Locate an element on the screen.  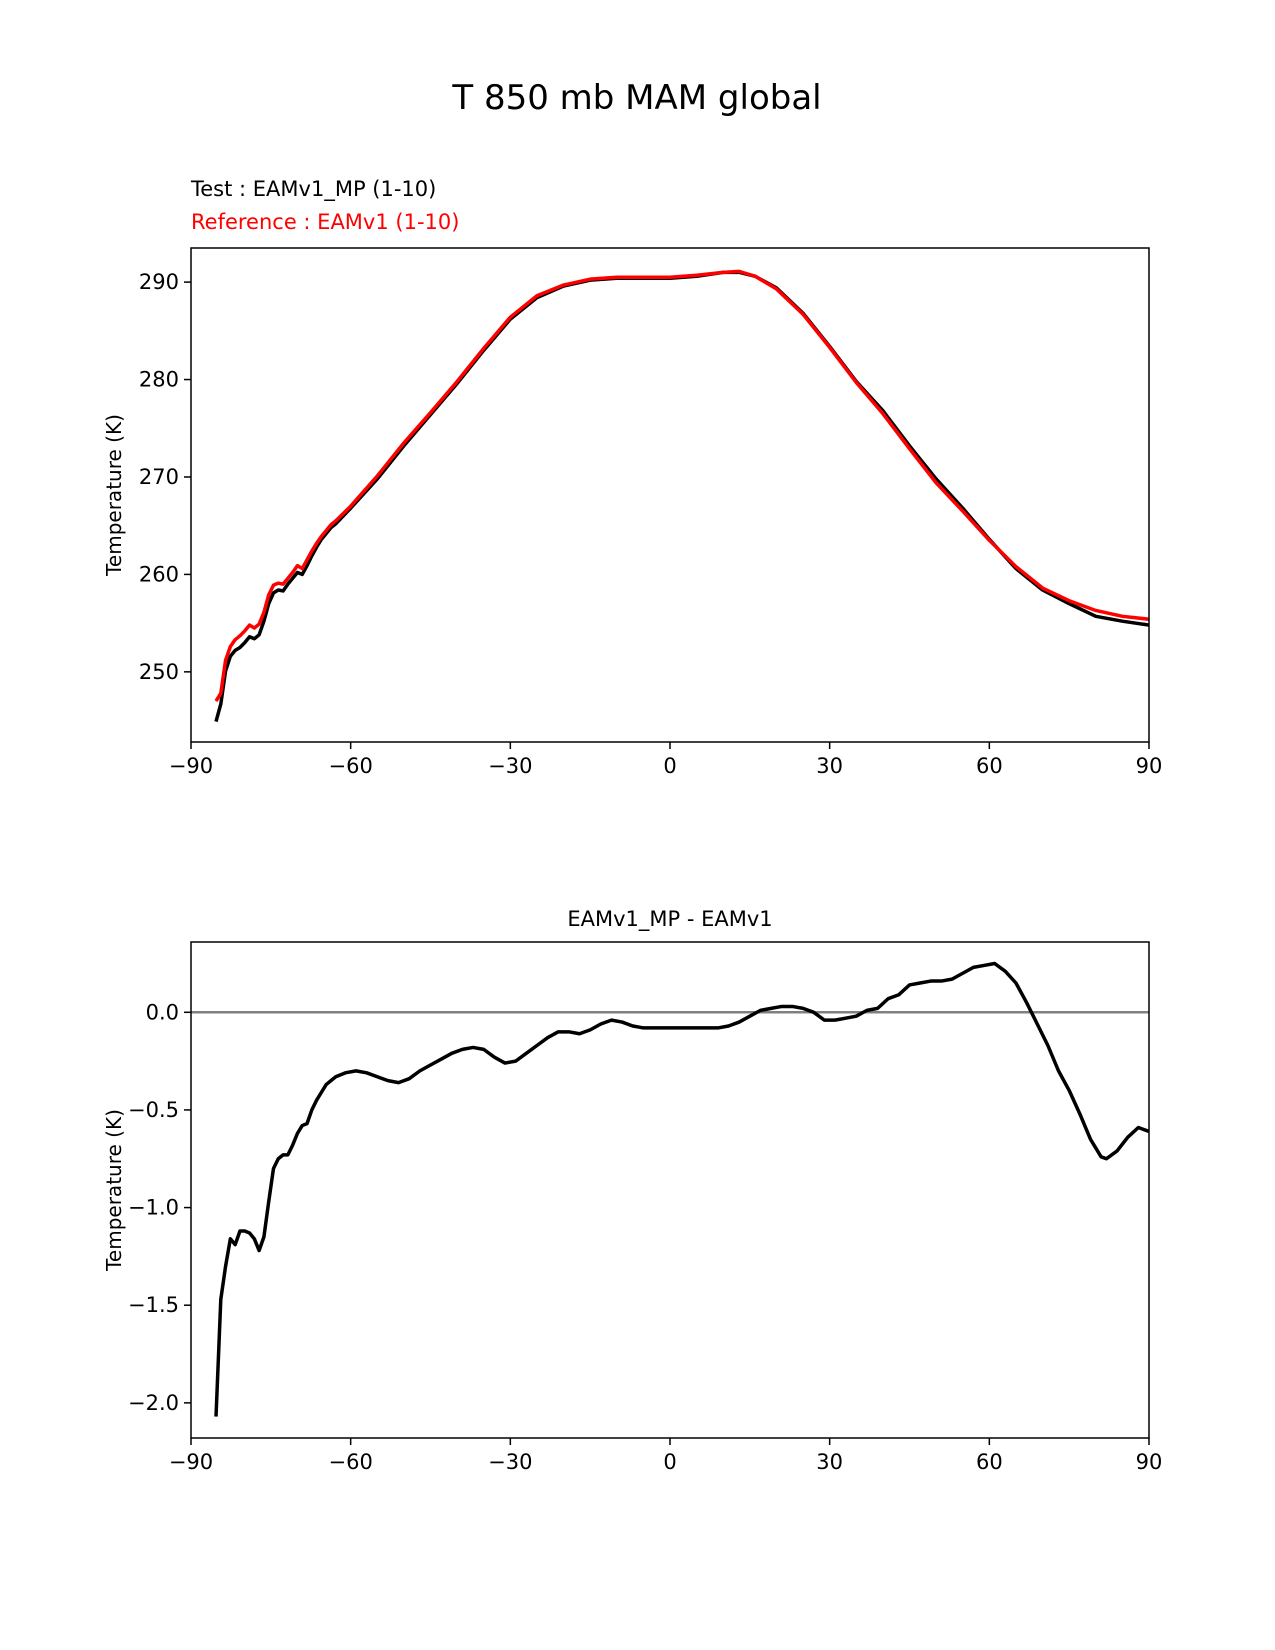
top-x-tick-label: −90 is located at coordinates (191, 766).